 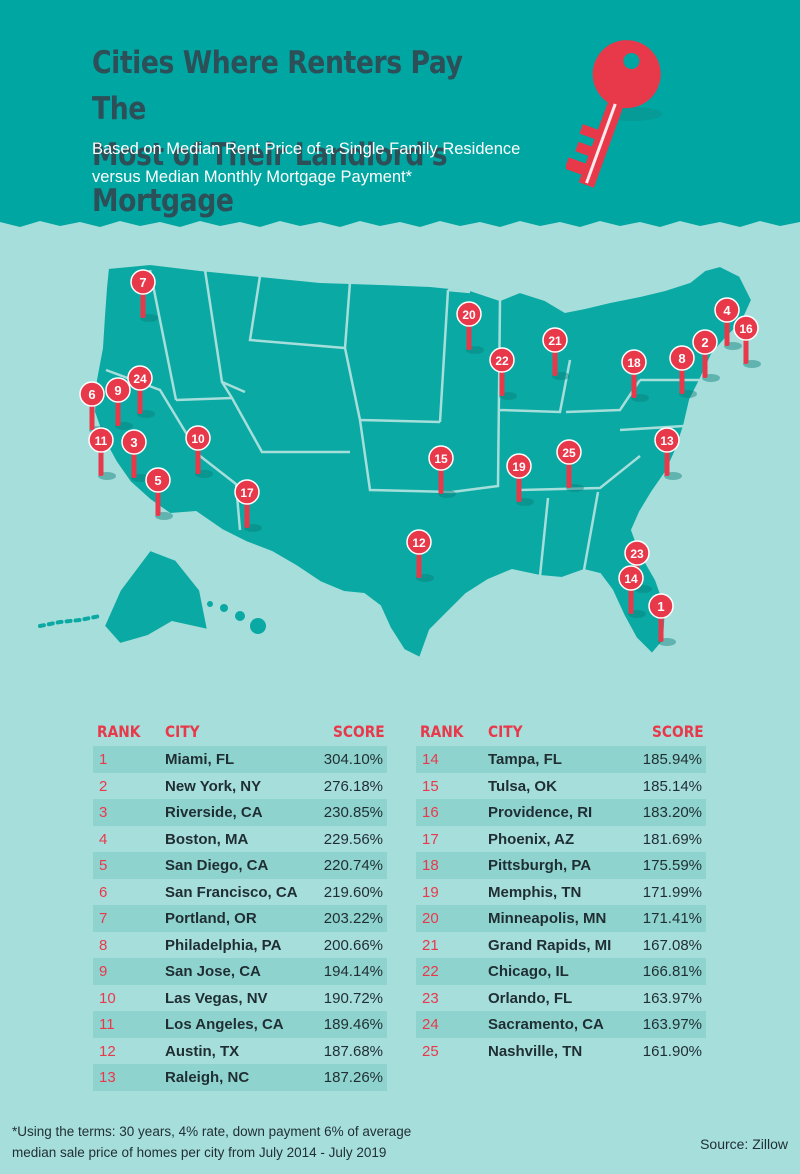 I want to click on table-row: 23 Orlando, FL 163.97%, so click(x=561, y=998).